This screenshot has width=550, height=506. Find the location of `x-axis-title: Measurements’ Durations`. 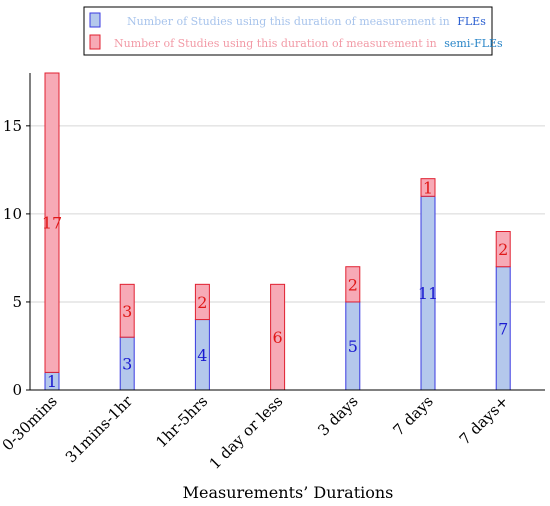

x-axis-title: Measurements’ Durations is located at coordinates (288, 492).